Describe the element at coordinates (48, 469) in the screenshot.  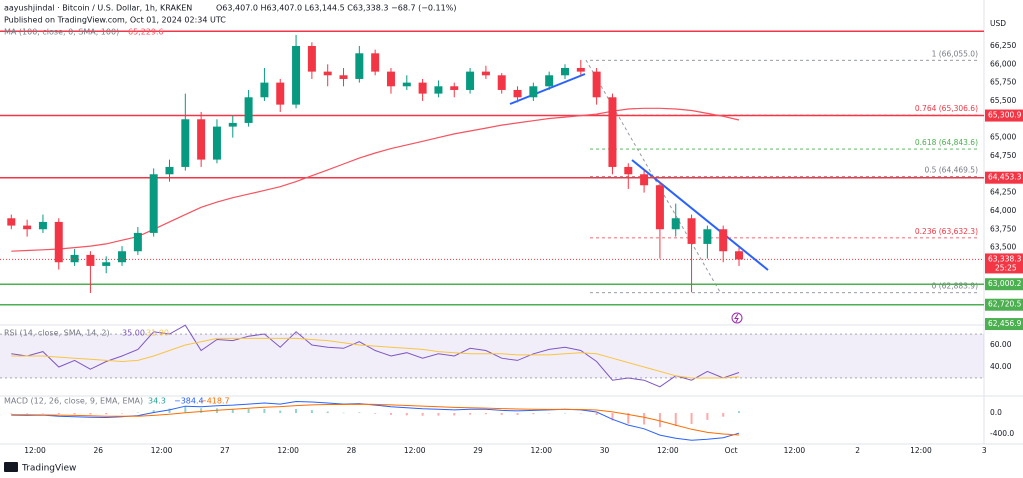
I see `brand-name: TradingView` at that location.